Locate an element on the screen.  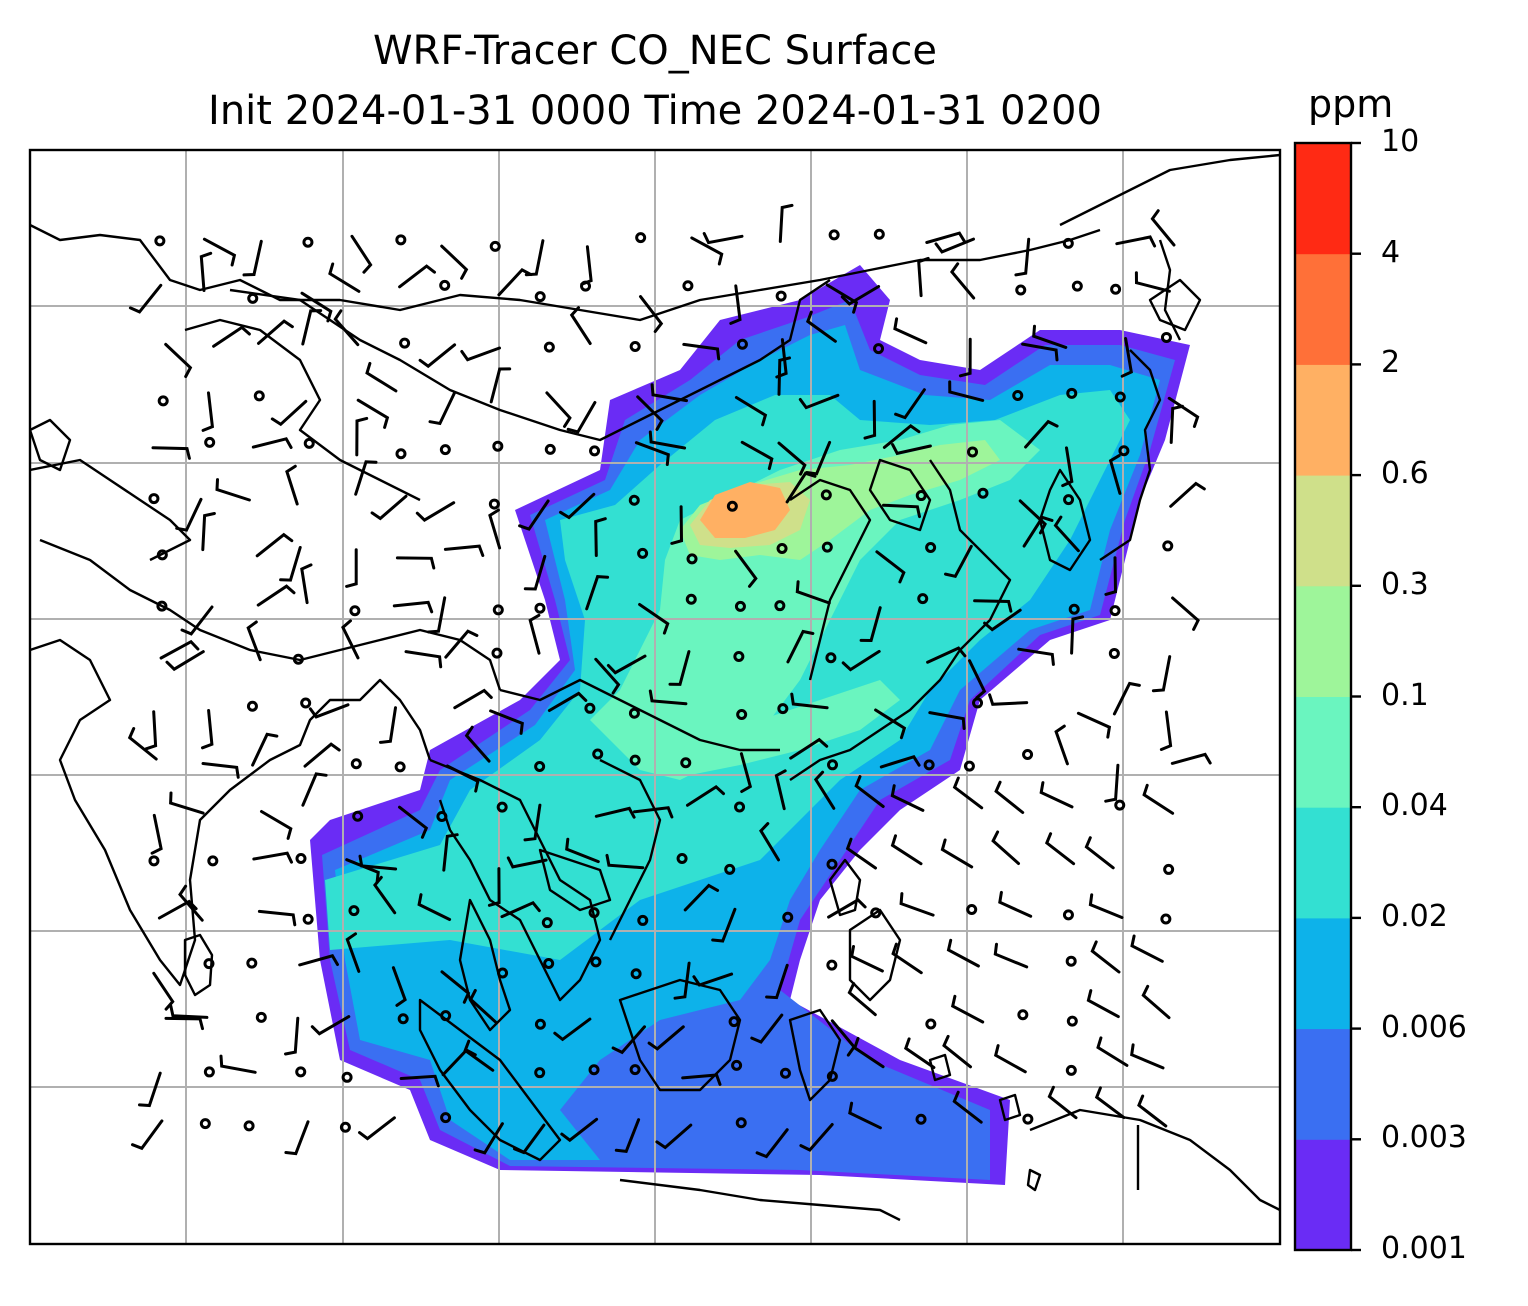
border-central-asia is located at coordinates (111, 510).